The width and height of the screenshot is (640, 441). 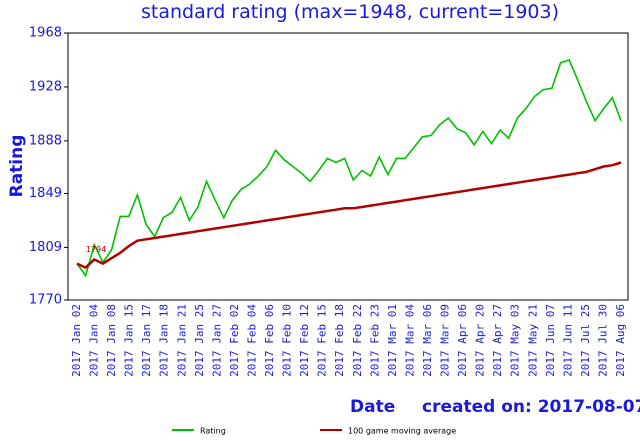 What do you see at coordinates (17, 166) in the screenshot?
I see `y-axis-label: Rating` at bounding box center [17, 166].